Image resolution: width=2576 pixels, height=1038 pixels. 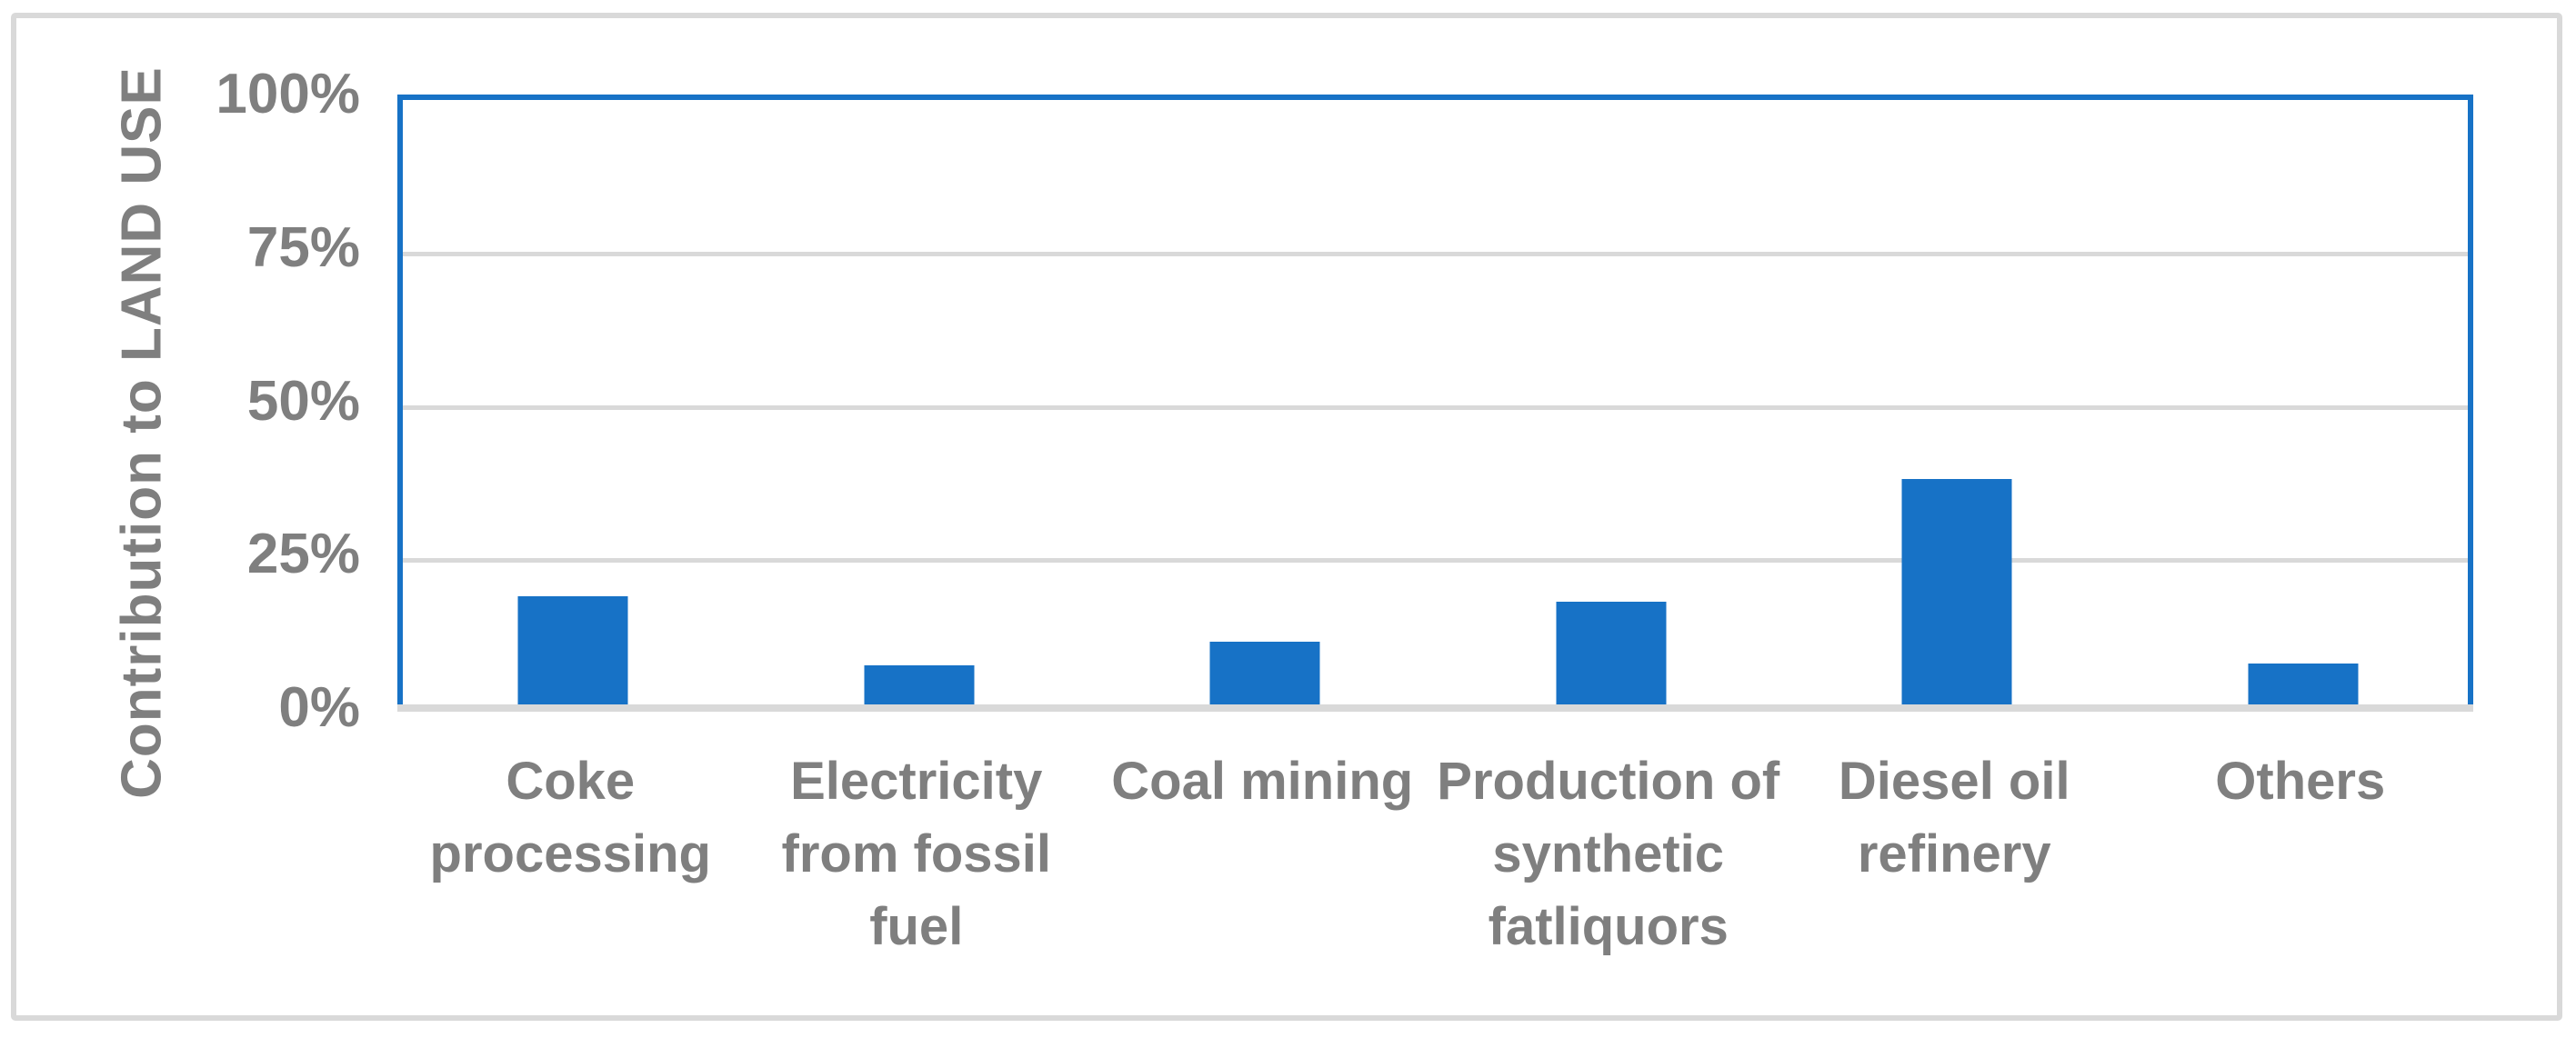 I want to click on x-category-label-coke-processing: Coke processing, so click(x=570, y=817).